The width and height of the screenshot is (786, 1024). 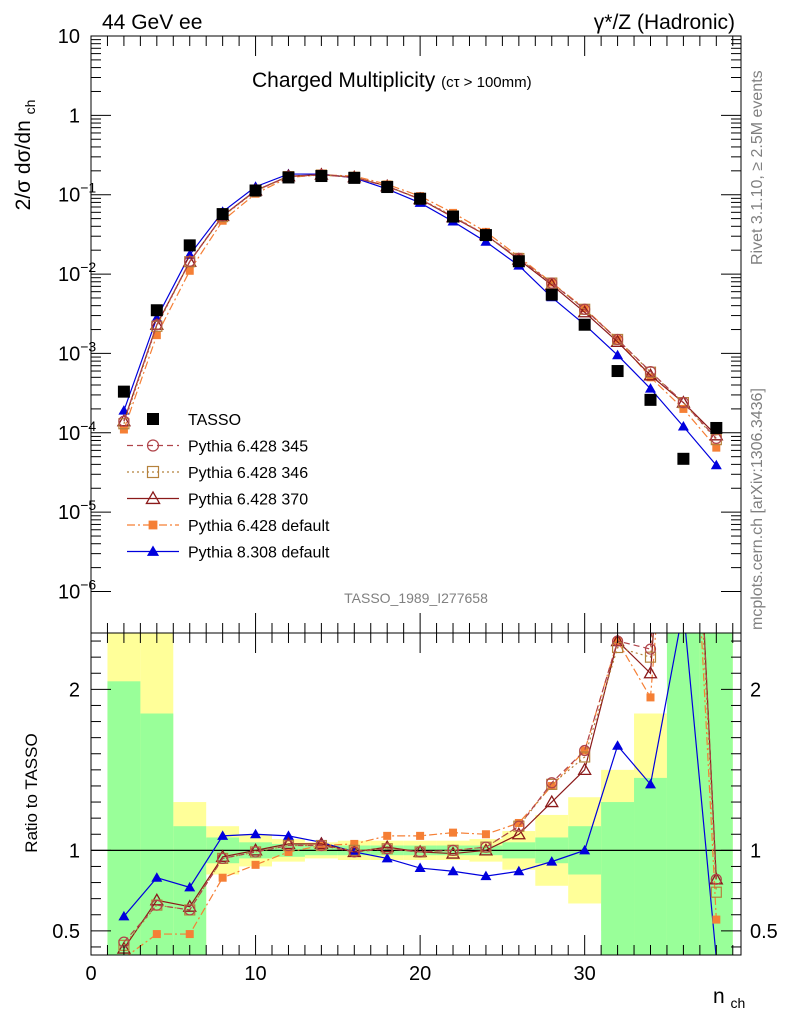 What do you see at coordinates (259, 553) in the screenshot?
I see `legend-pythia-8-308-default-label: Pythia 8.308 default` at bounding box center [259, 553].